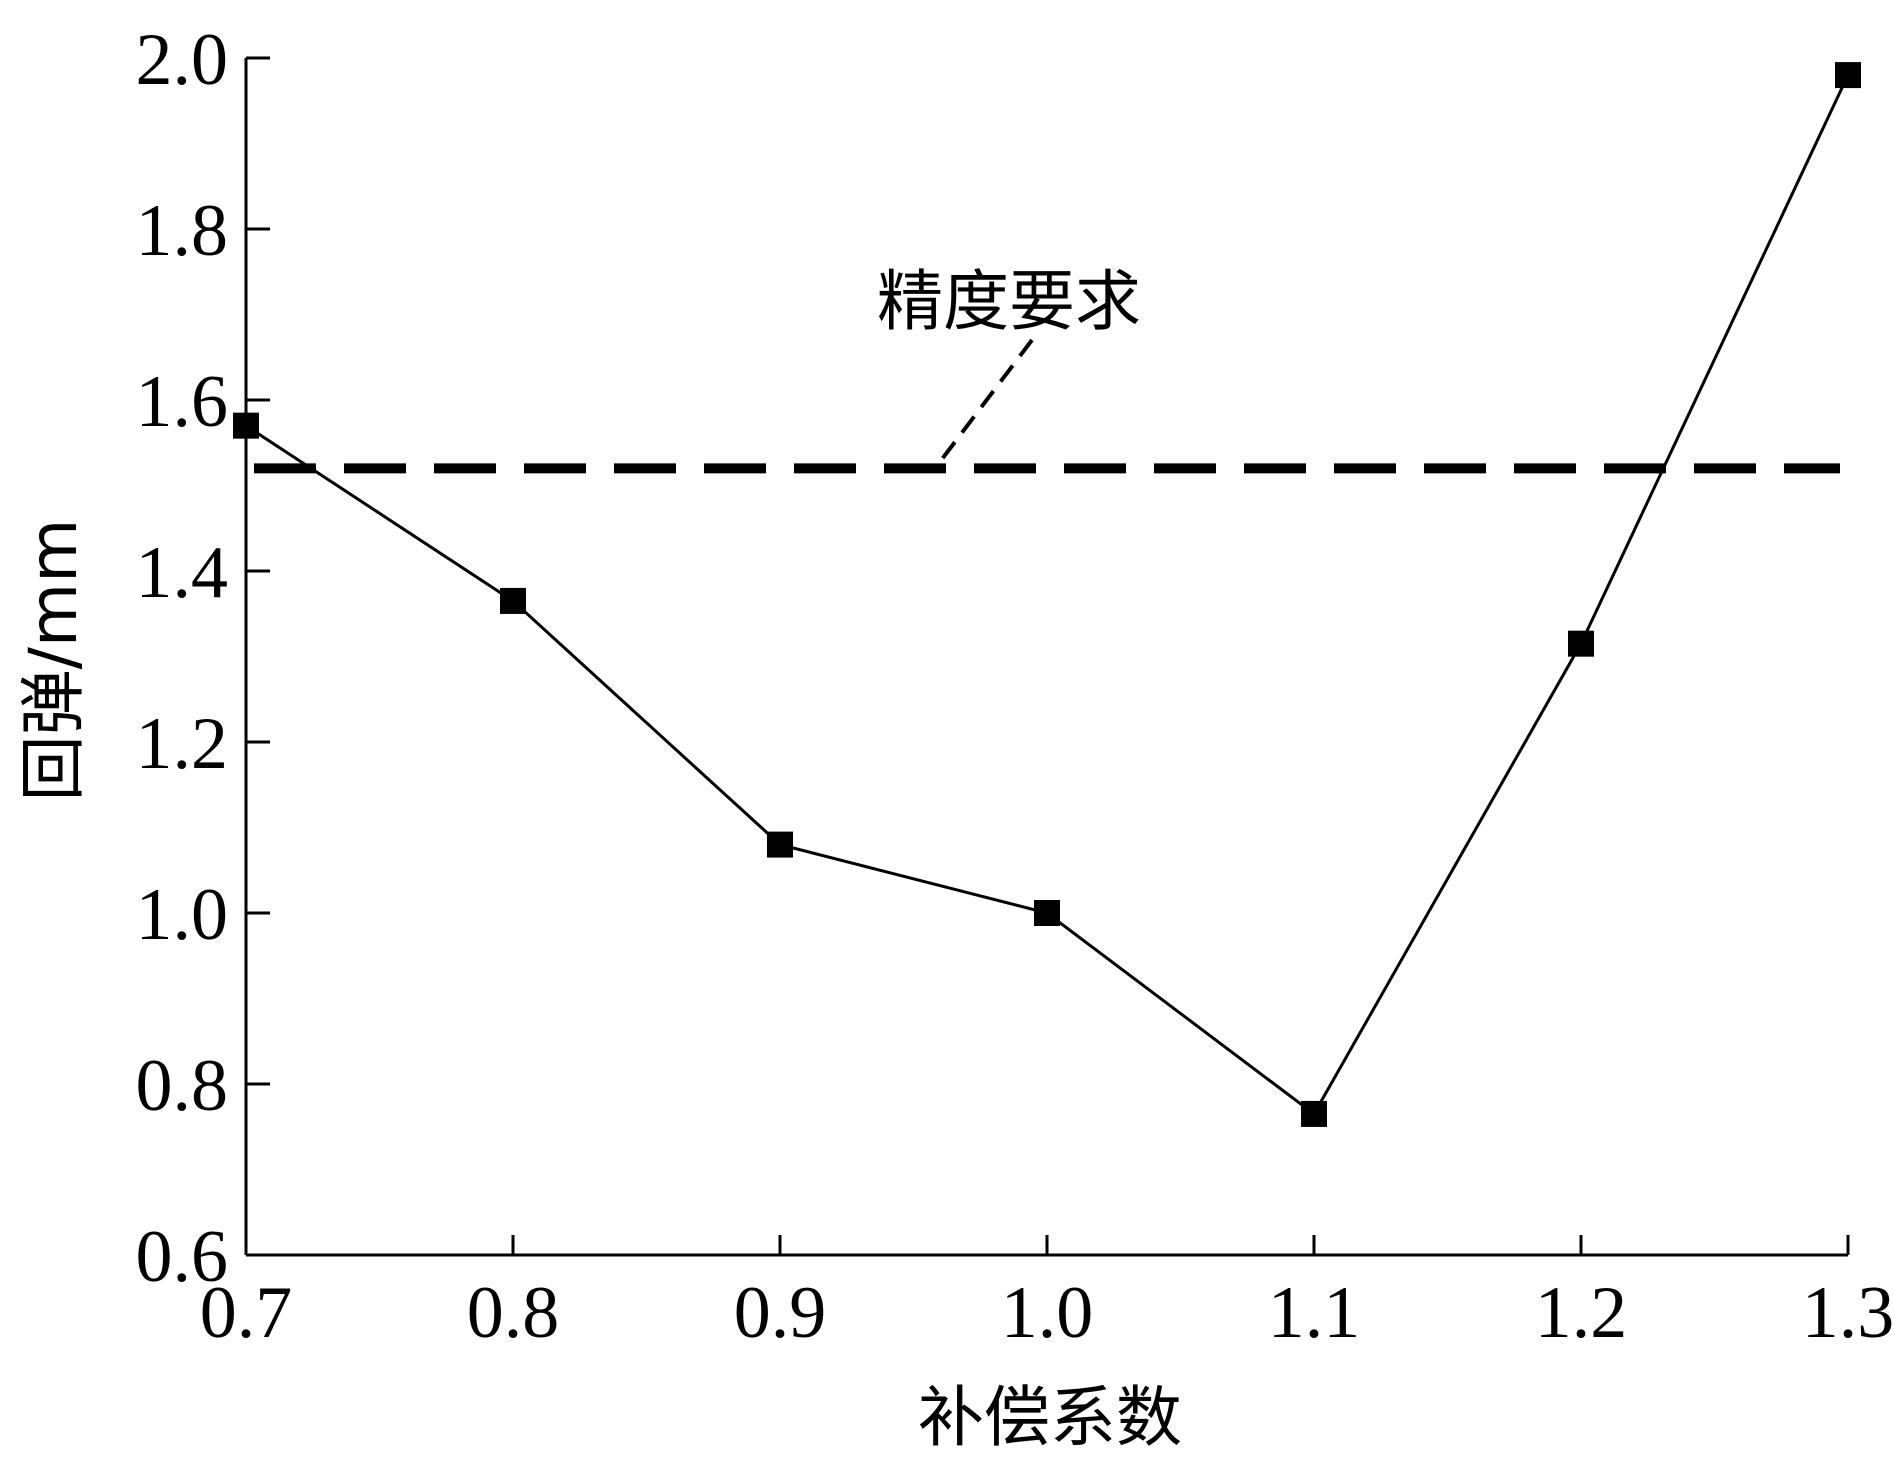  I want to click on x-tick-label: 0.9, so click(780, 1313).